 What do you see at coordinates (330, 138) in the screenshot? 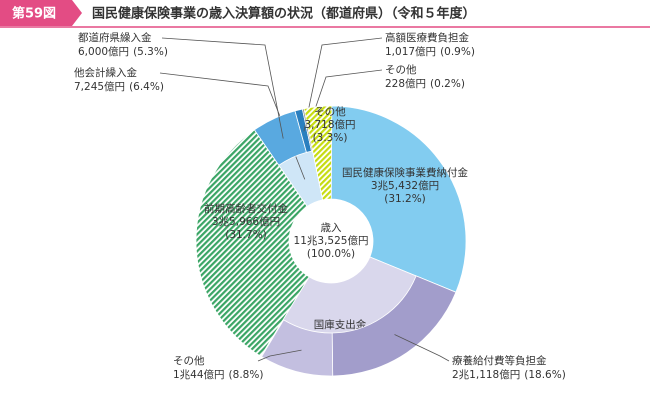
I see `label-value_label: (3.3%)` at bounding box center [330, 138].